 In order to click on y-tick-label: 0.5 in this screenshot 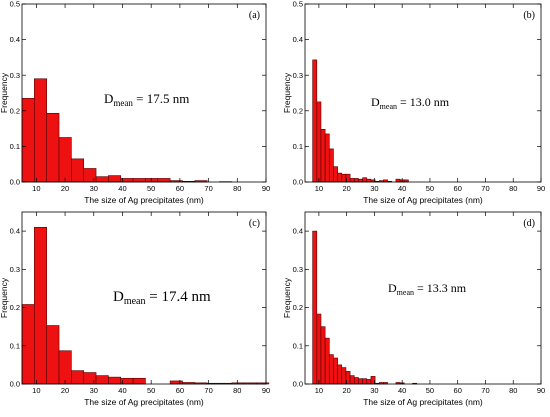, I will do `click(15, 4)`.